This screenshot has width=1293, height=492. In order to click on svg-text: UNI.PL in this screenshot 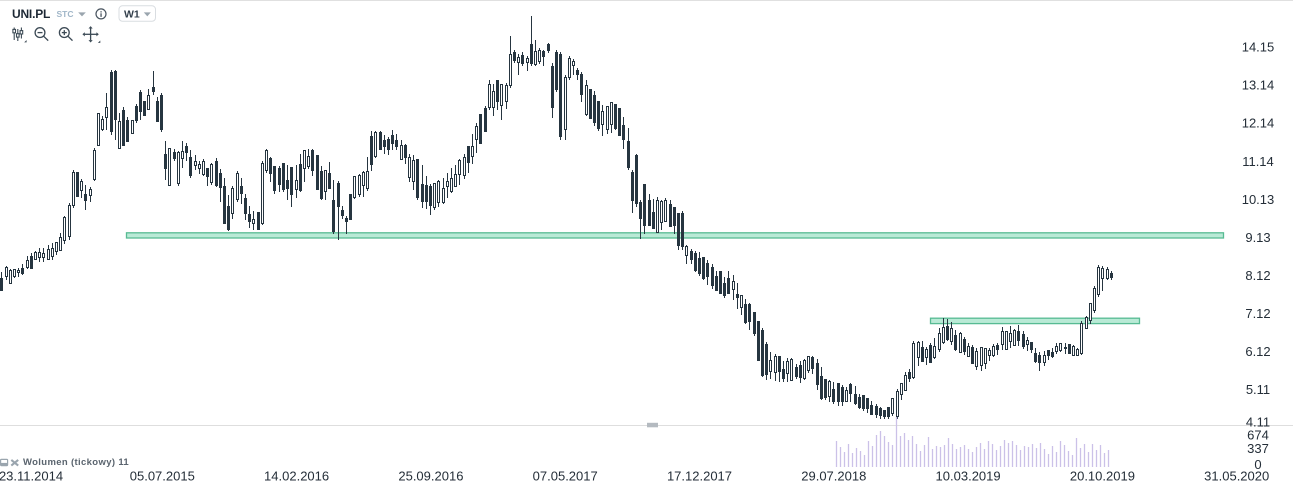, I will do `click(31, 14)`.